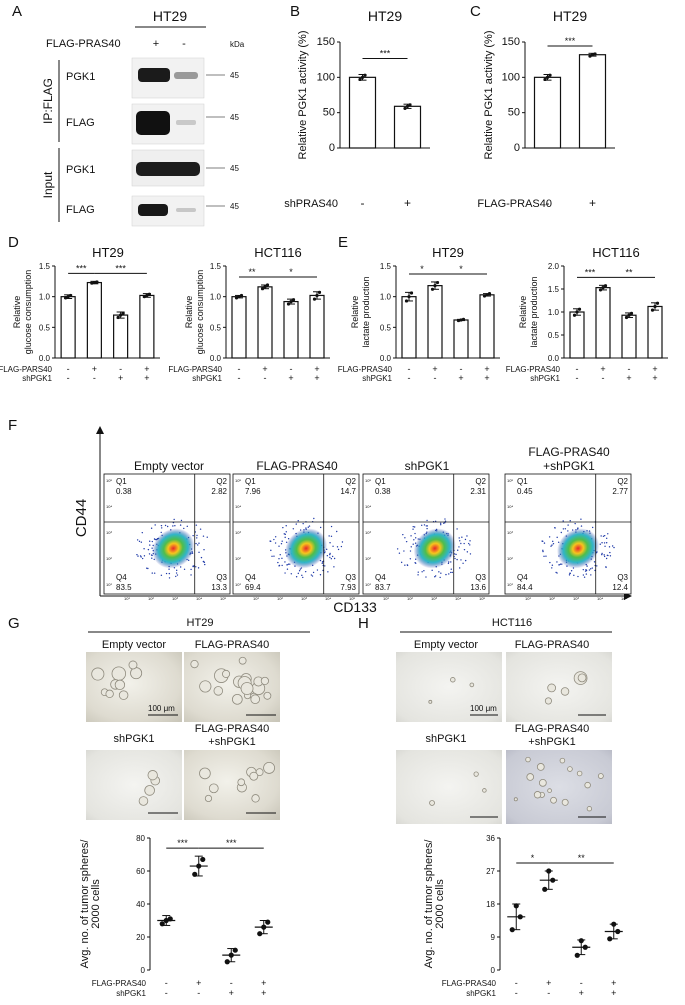 The height and width of the screenshot is (1005, 685). Describe the element at coordinates (434, 598) in the screenshot. I see `flow-xtick-label: 10³` at that location.